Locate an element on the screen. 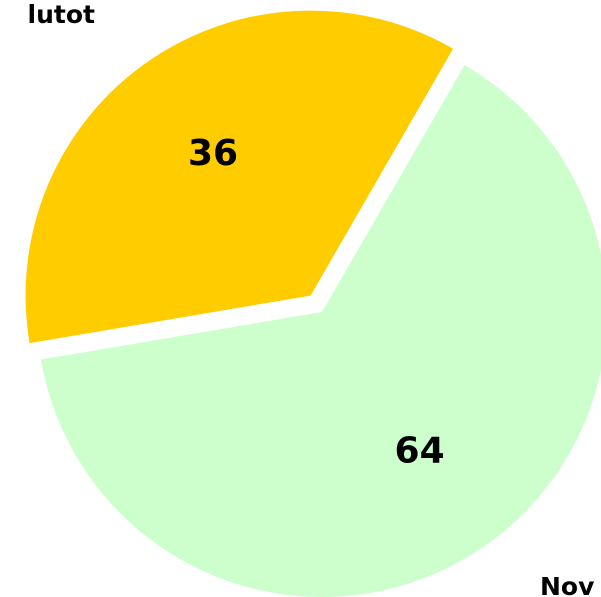 Image resolution: width=601 pixels, height=597 pixels. value-label: 64 is located at coordinates (420, 450).